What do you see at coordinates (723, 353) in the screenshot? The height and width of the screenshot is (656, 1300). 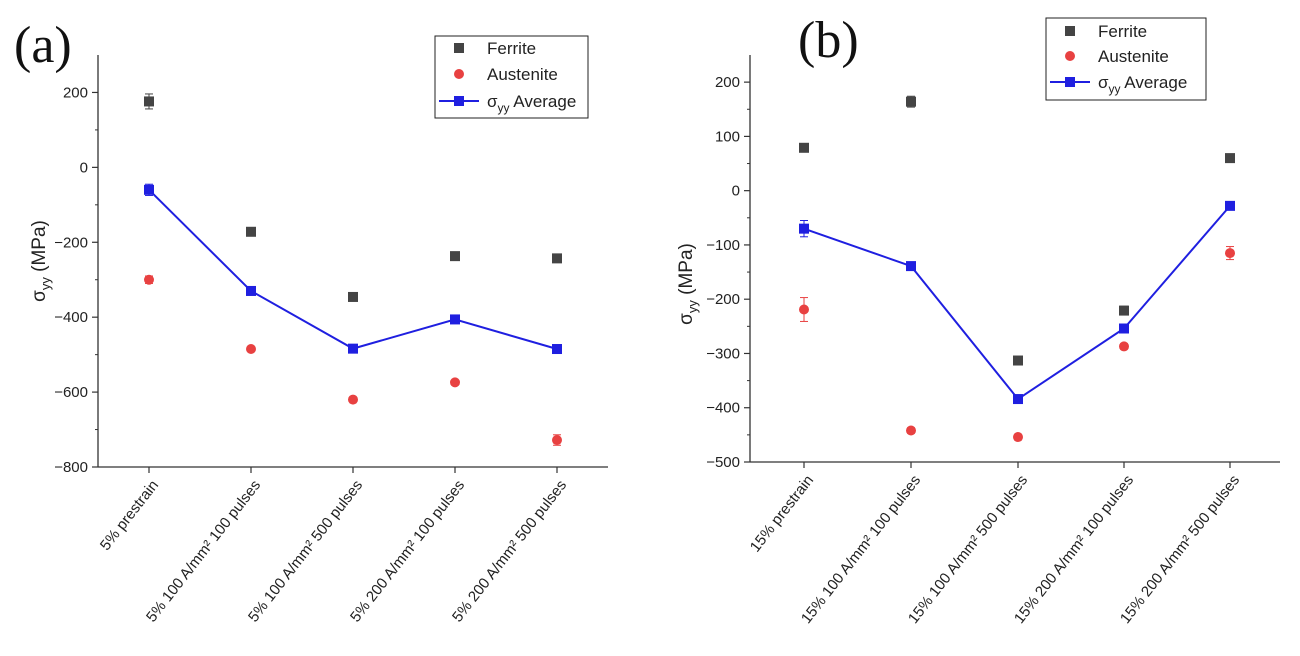 I see `y-tick-label: −300` at bounding box center [723, 353].